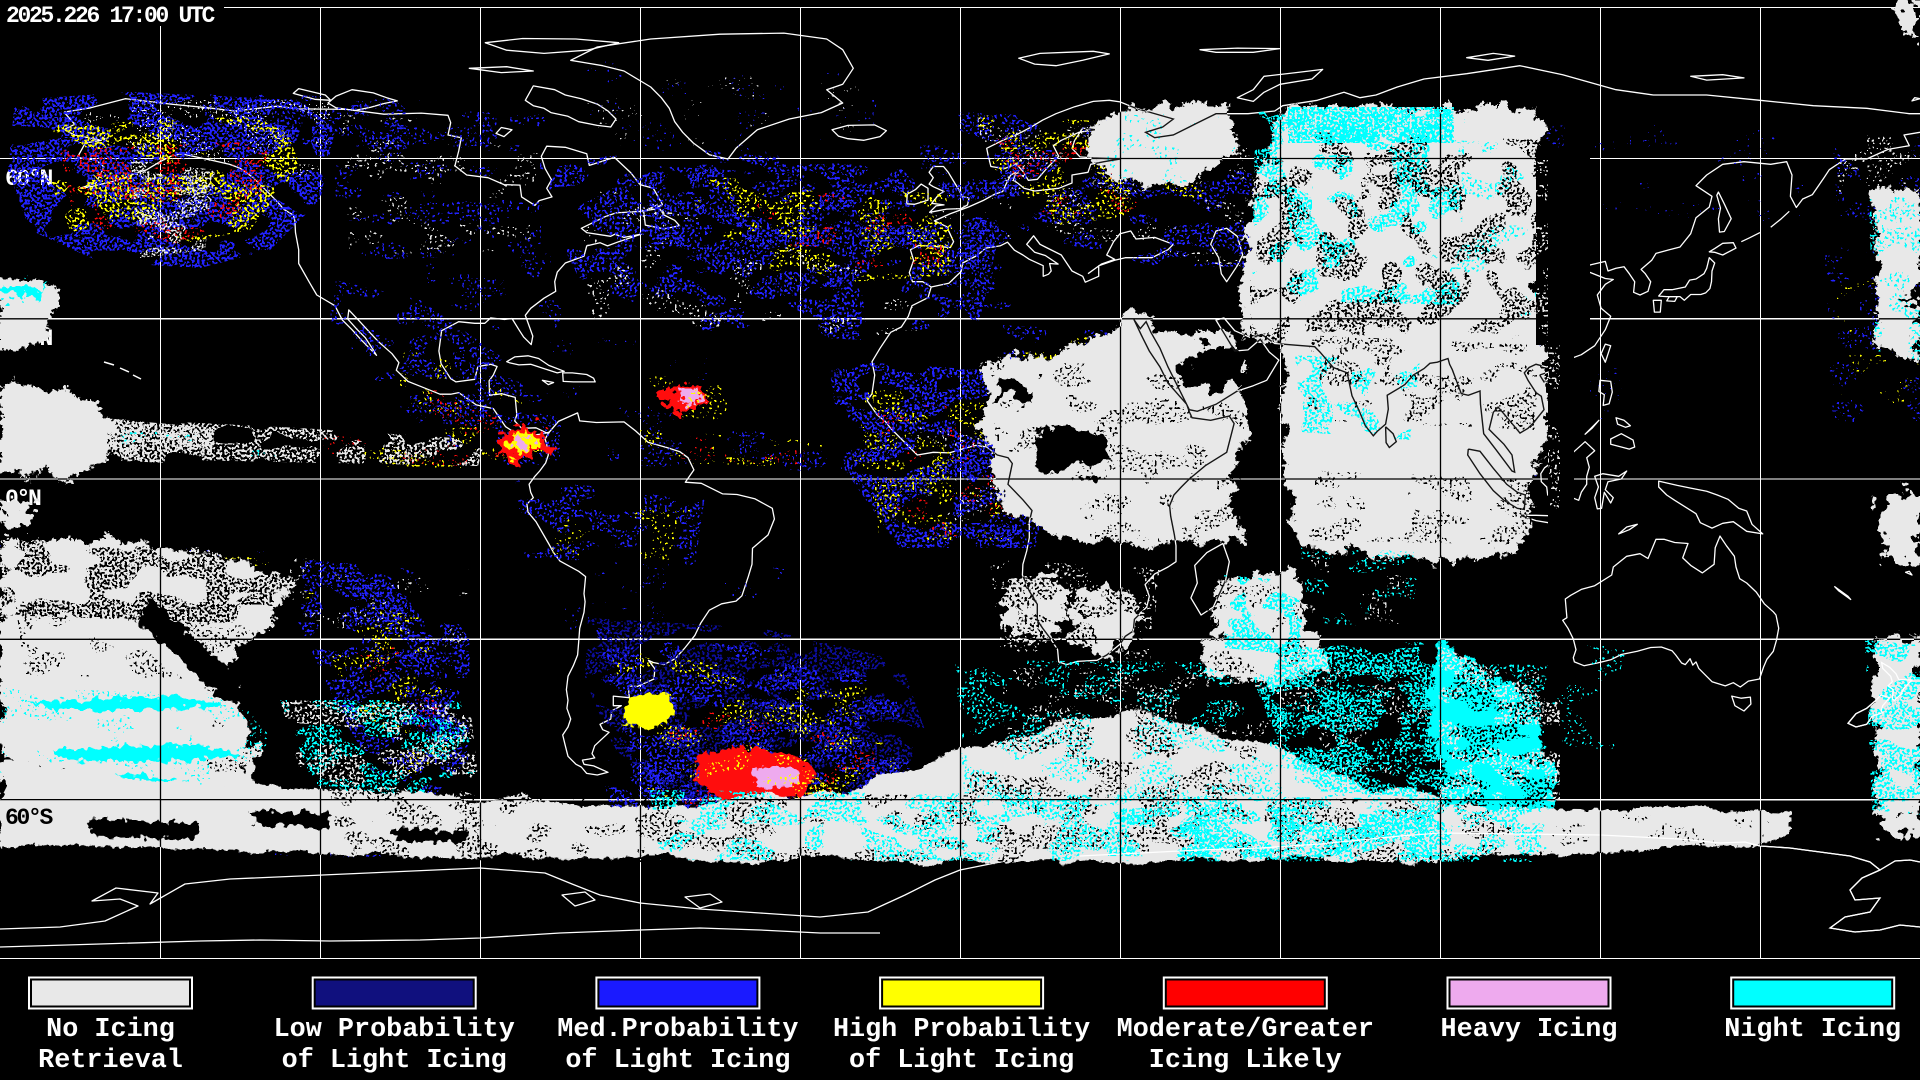 This screenshot has width=1920, height=1080. Describe the element at coordinates (1245, 1030) in the screenshot. I see `svg-text: Moderate/Greater` at that location.